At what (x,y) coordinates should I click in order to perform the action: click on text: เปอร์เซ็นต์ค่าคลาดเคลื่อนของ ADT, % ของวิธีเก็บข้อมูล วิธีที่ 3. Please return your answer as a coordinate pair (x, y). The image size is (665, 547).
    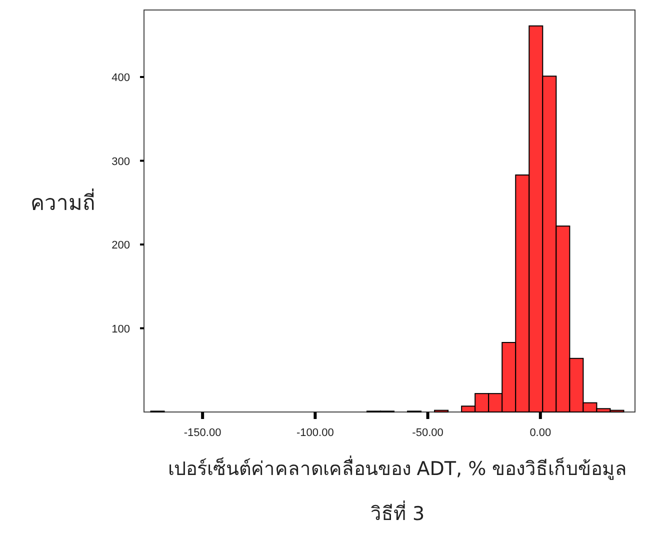
    Looking at the image, I should click on (398, 491).